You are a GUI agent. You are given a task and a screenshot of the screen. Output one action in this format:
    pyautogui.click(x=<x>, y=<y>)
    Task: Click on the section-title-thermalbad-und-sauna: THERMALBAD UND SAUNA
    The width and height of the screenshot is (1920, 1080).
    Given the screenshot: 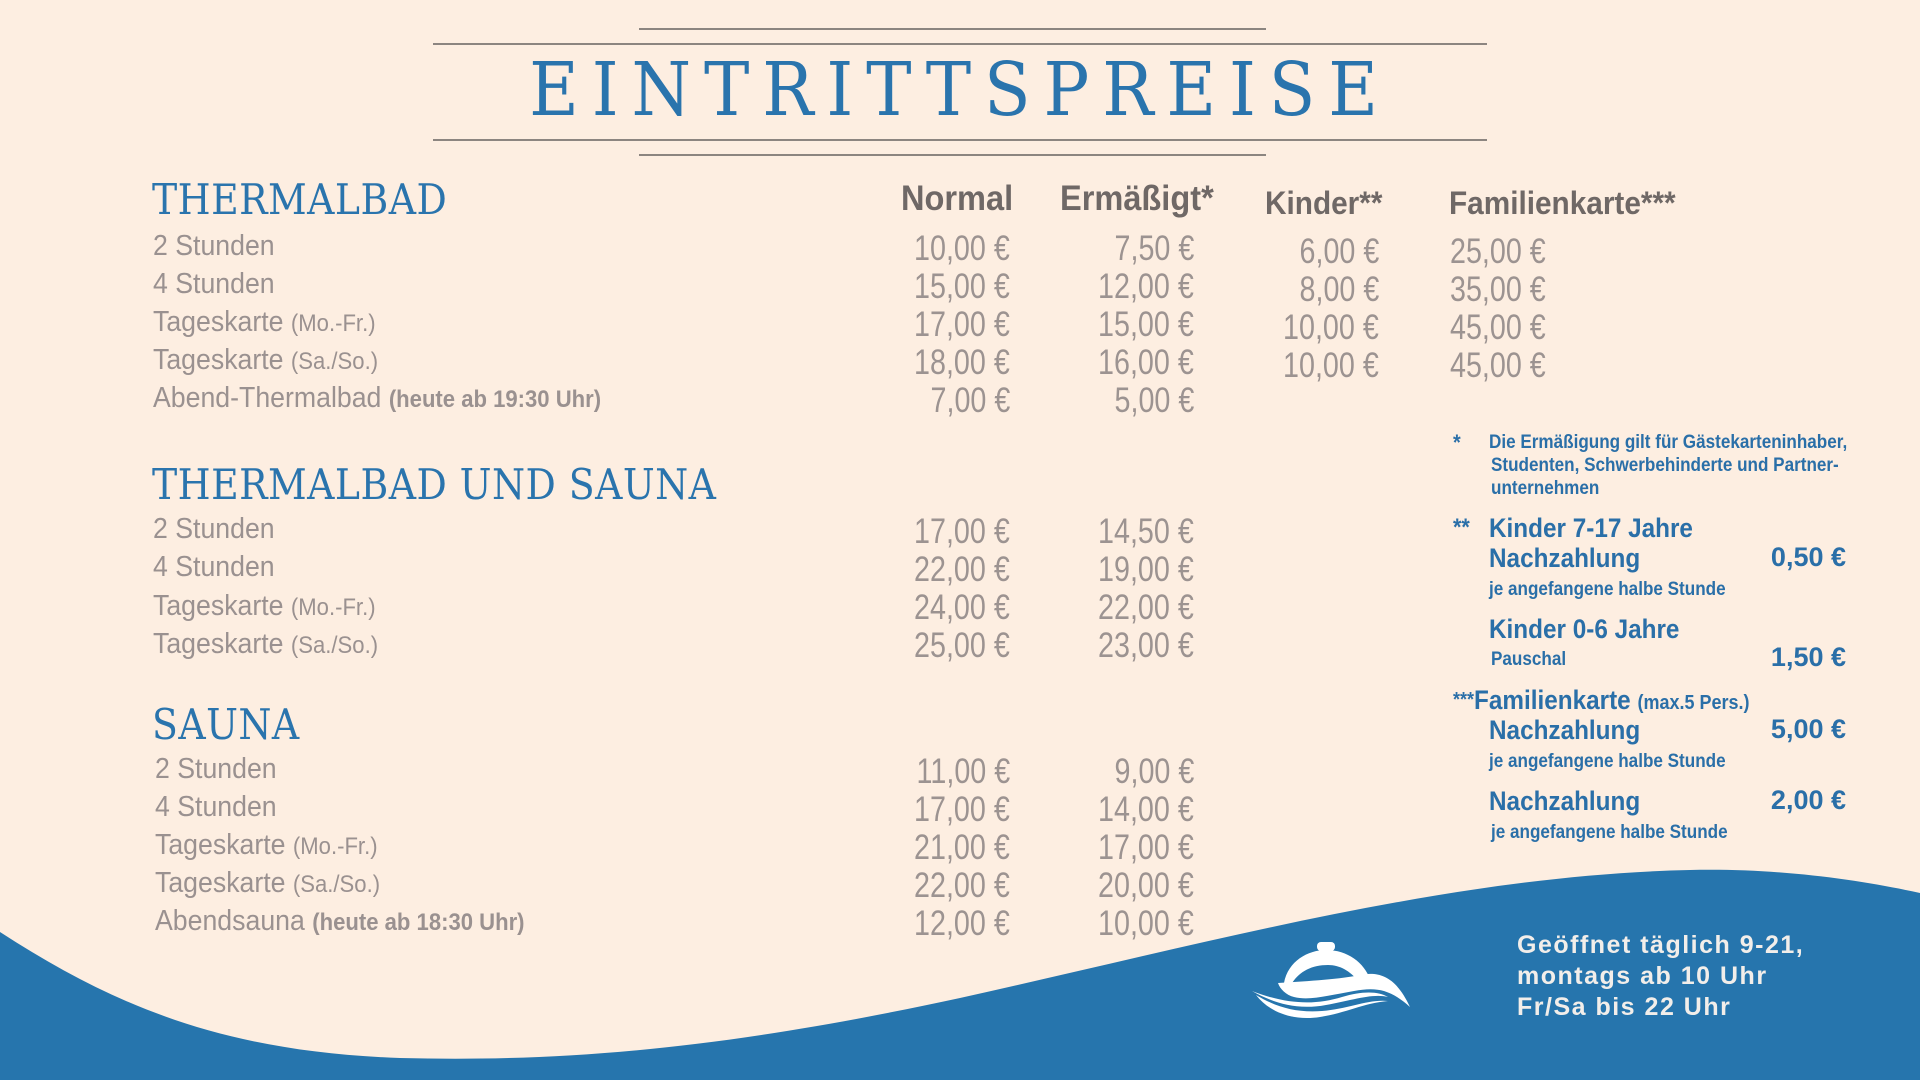 What is the action you would take?
    pyautogui.click(x=434, y=484)
    